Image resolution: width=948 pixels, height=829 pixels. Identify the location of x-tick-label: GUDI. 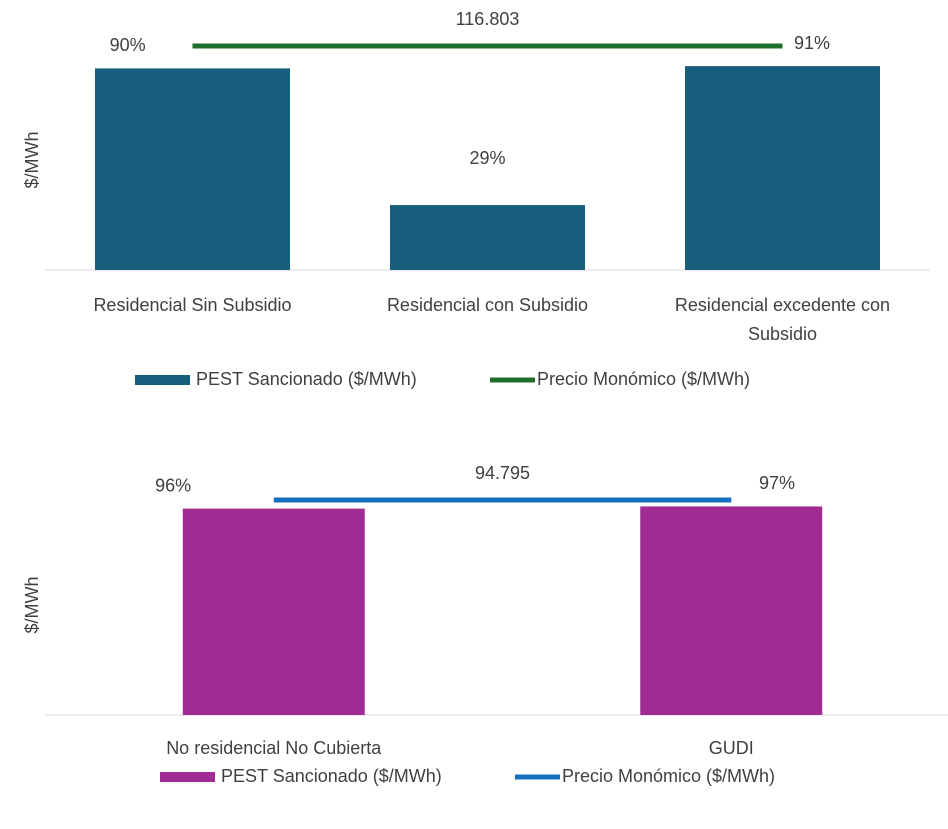
(731, 748).